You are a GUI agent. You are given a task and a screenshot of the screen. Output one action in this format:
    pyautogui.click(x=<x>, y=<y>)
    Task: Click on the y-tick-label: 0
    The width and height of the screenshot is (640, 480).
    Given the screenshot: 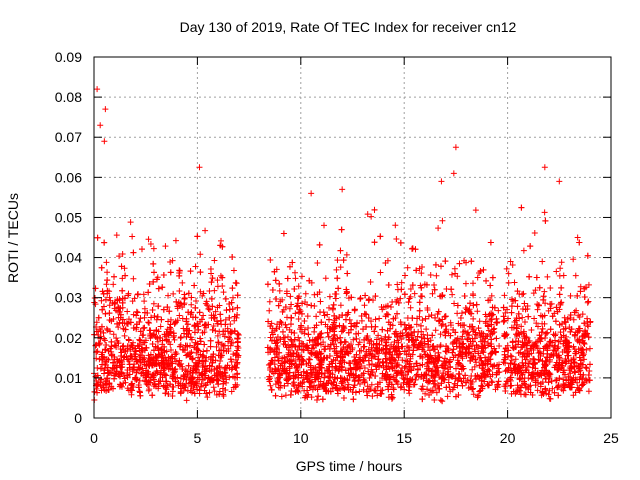 What is the action you would take?
    pyautogui.click(x=78, y=418)
    